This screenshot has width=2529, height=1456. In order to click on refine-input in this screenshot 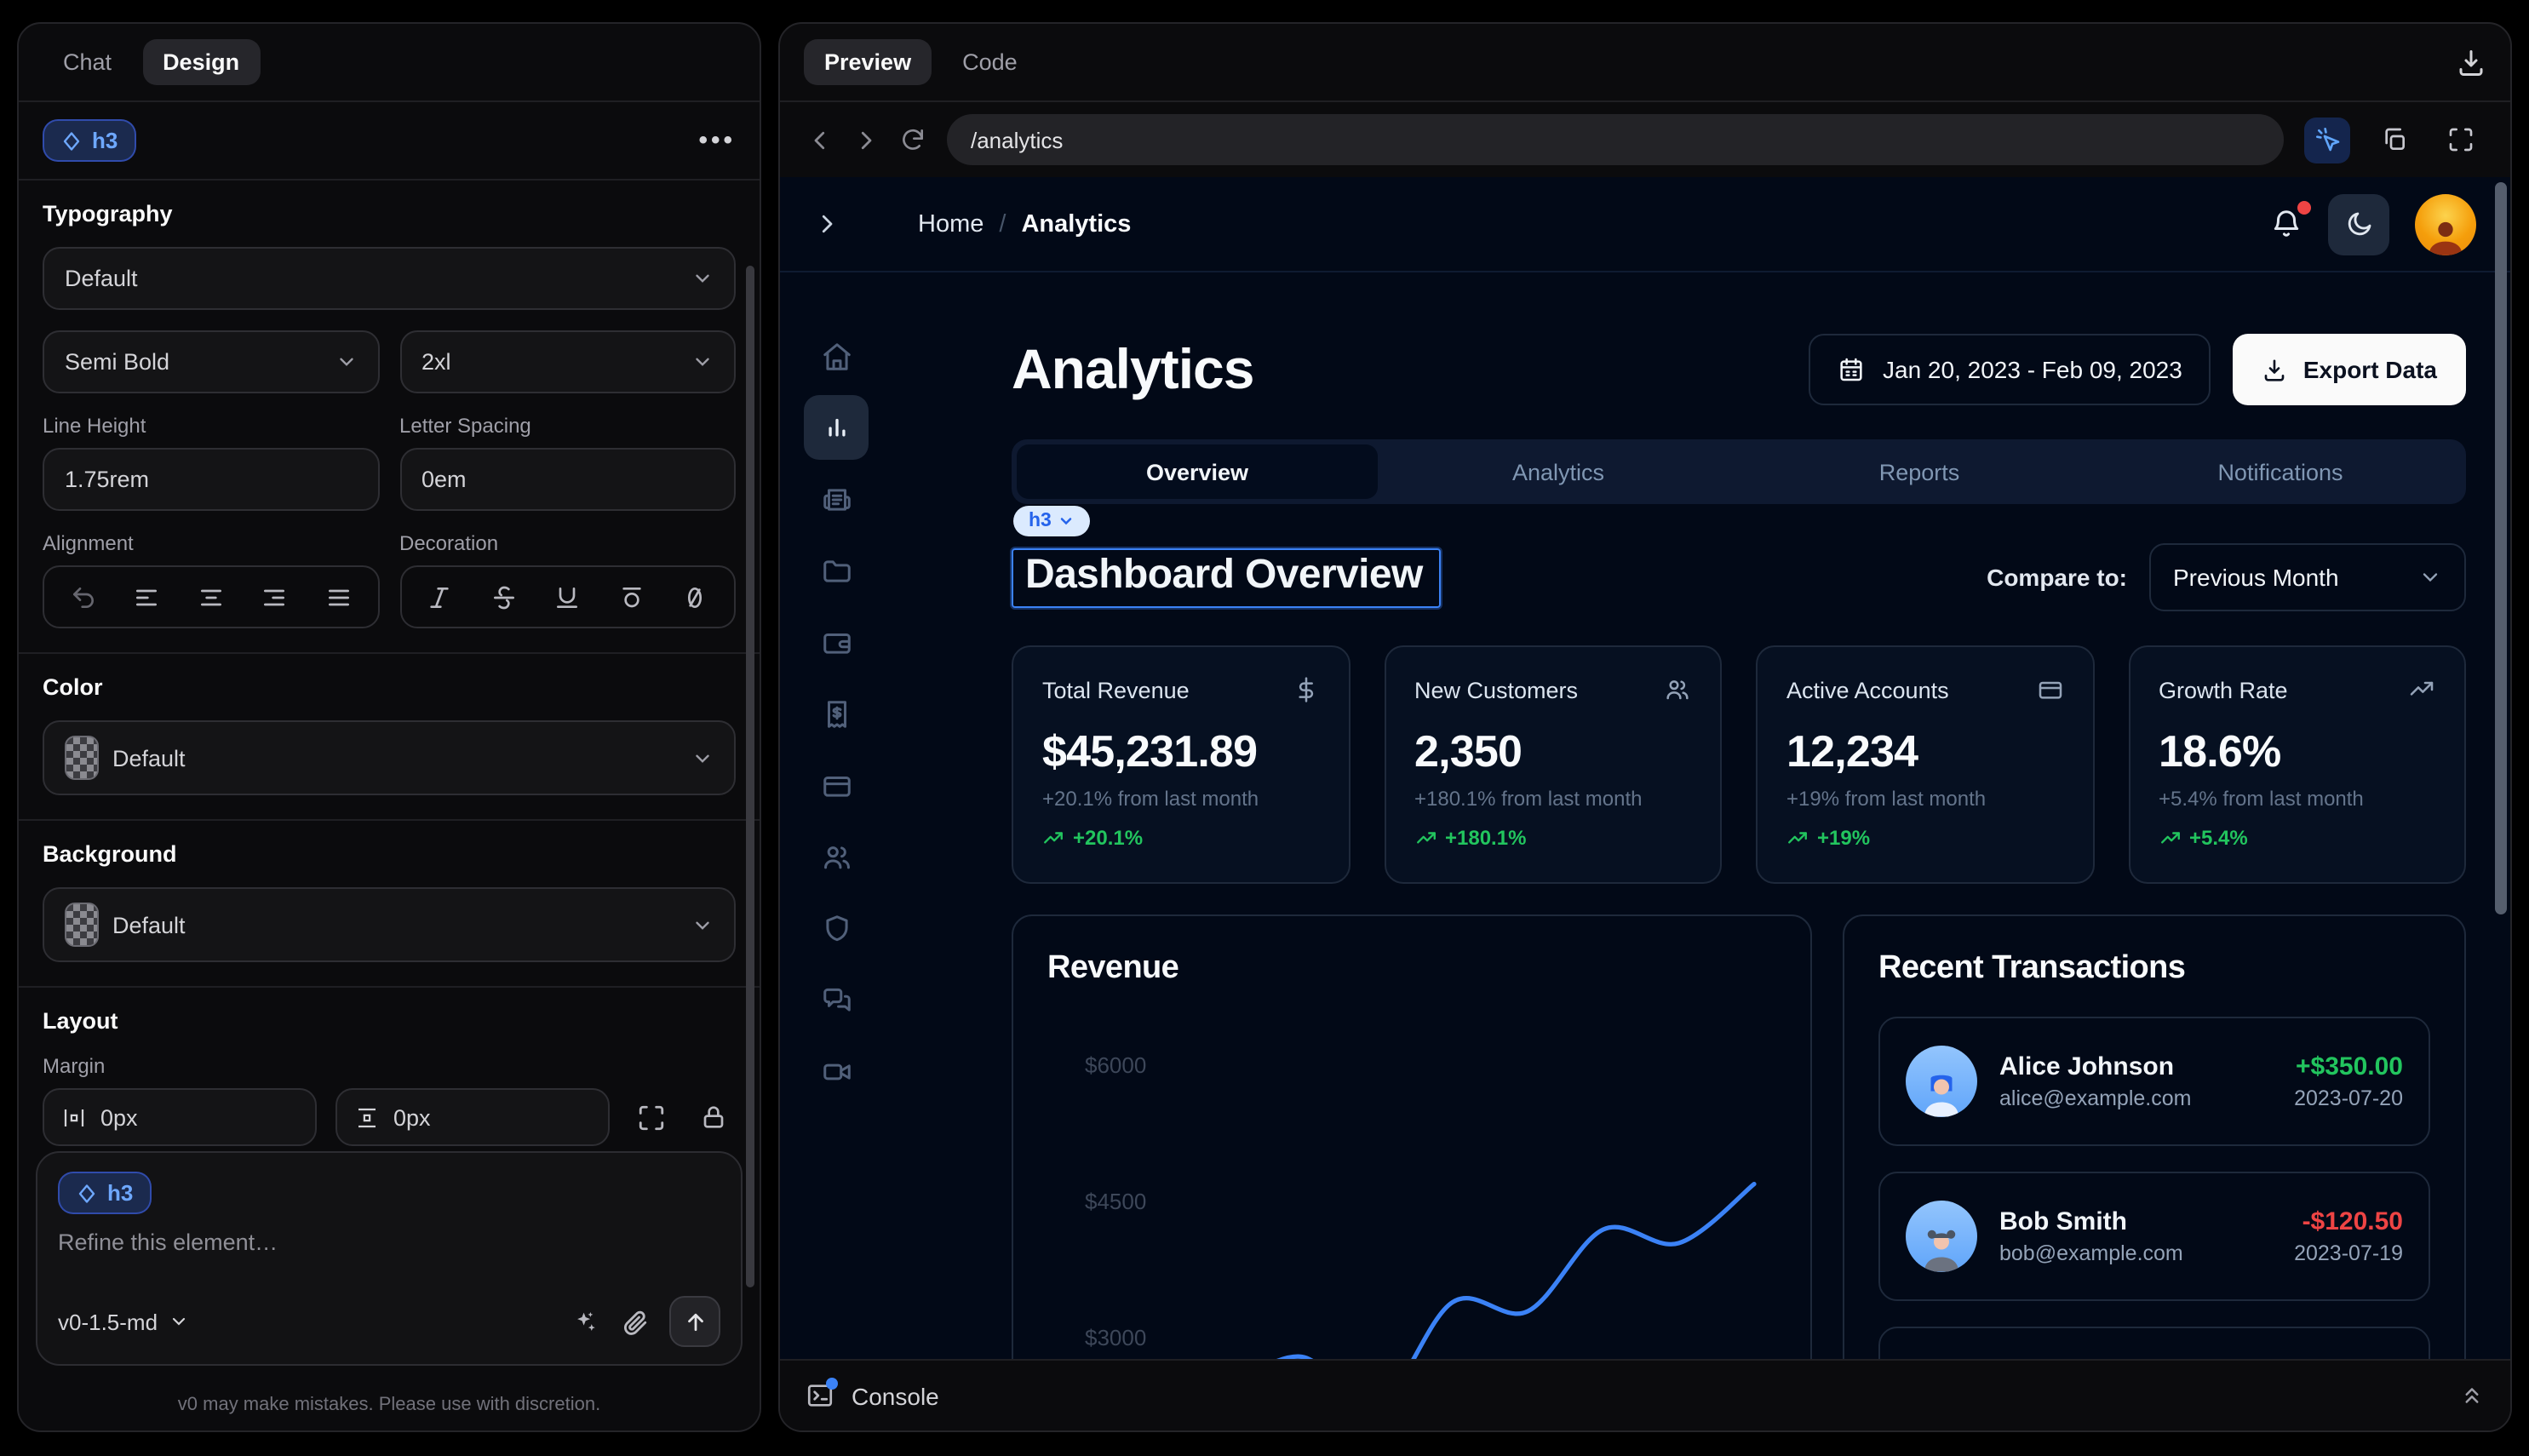, I will do `click(389, 1250)`.